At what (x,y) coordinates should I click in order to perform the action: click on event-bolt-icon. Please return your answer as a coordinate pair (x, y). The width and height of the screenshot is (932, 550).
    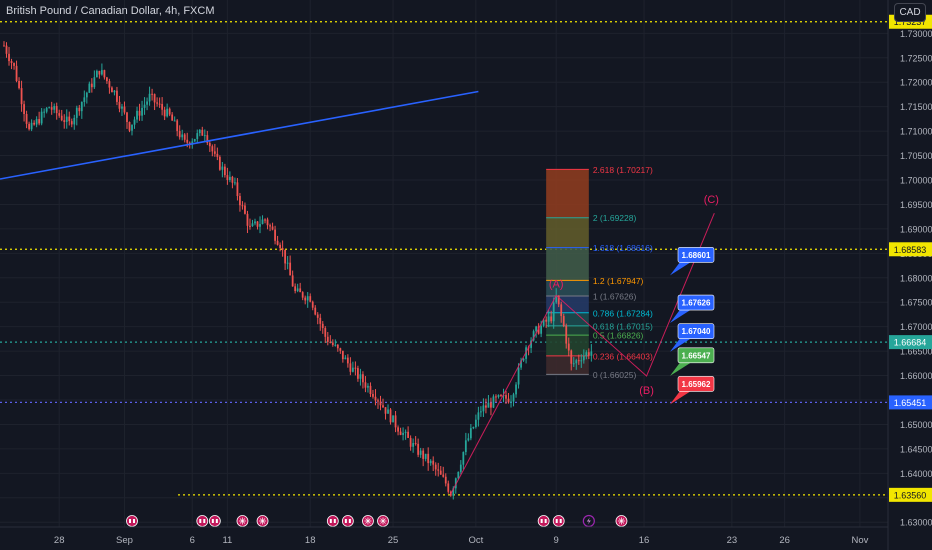
    Looking at the image, I should click on (588, 521).